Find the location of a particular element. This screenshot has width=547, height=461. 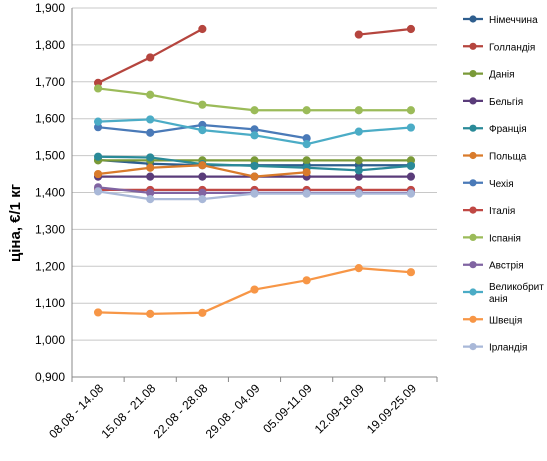

legend-item: Голландія is located at coordinates (499, 47).